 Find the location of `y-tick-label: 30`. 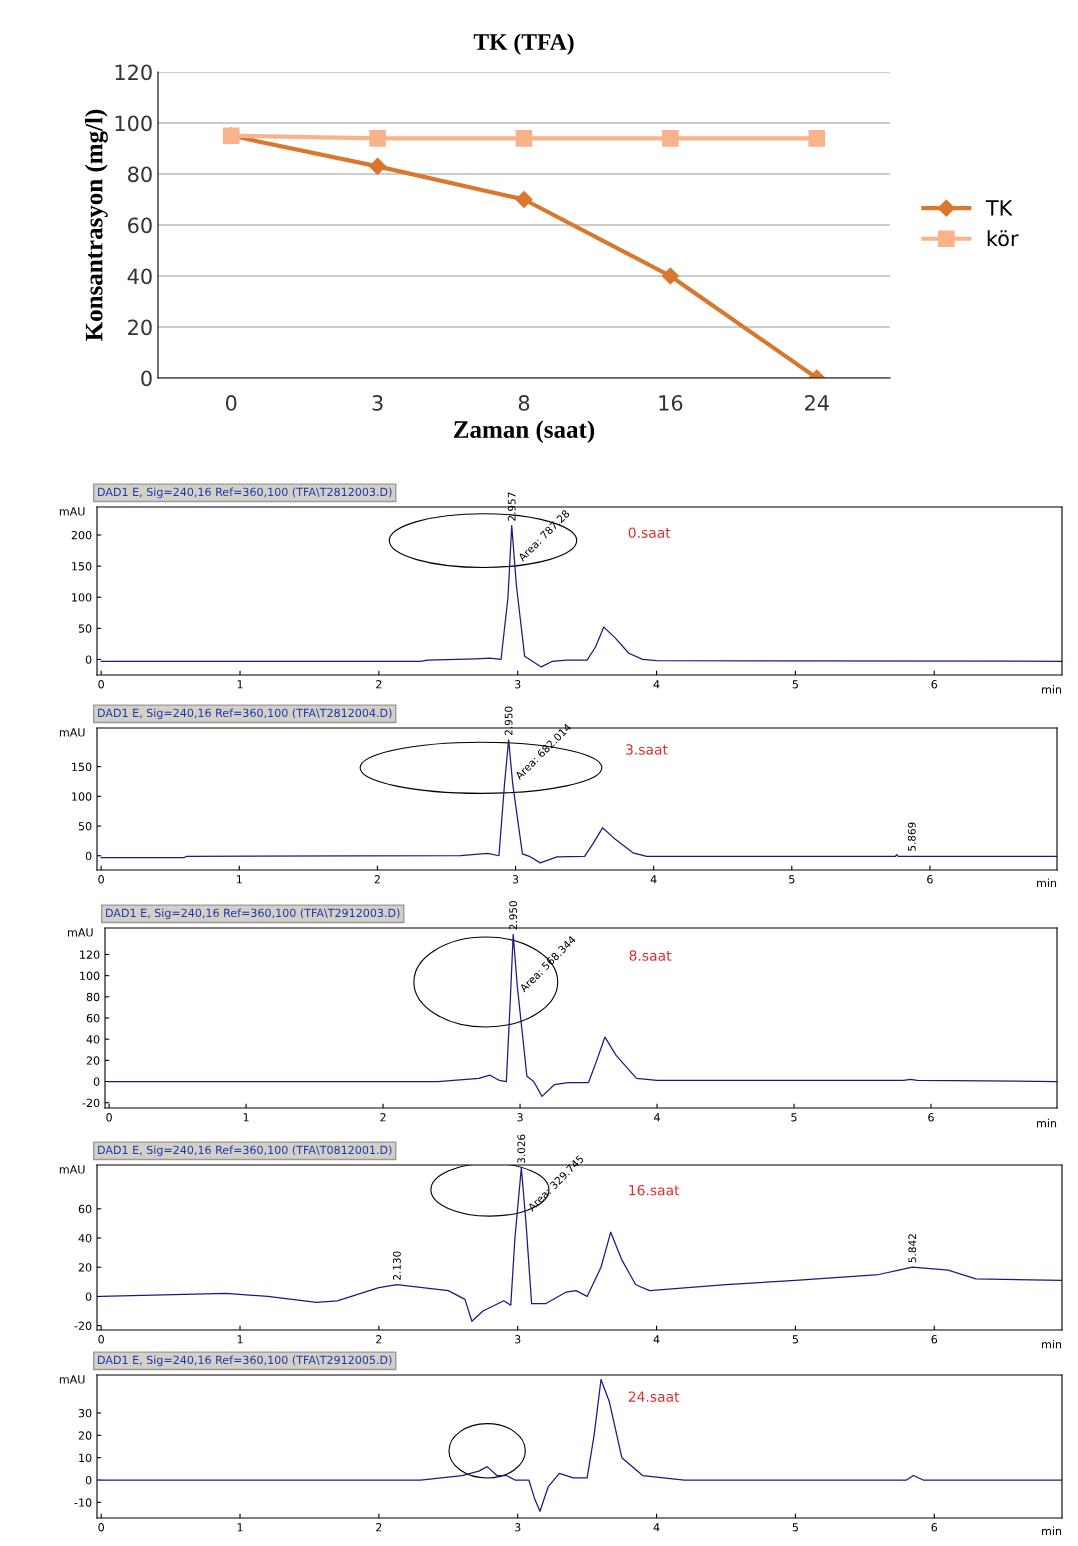

y-tick-label: 30 is located at coordinates (85, 1413).